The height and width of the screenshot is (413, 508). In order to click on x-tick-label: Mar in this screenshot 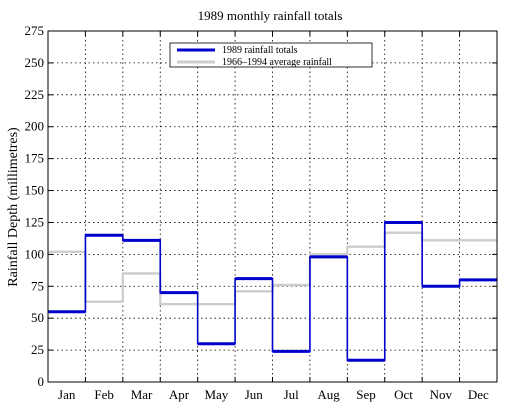, I will do `click(142, 394)`.